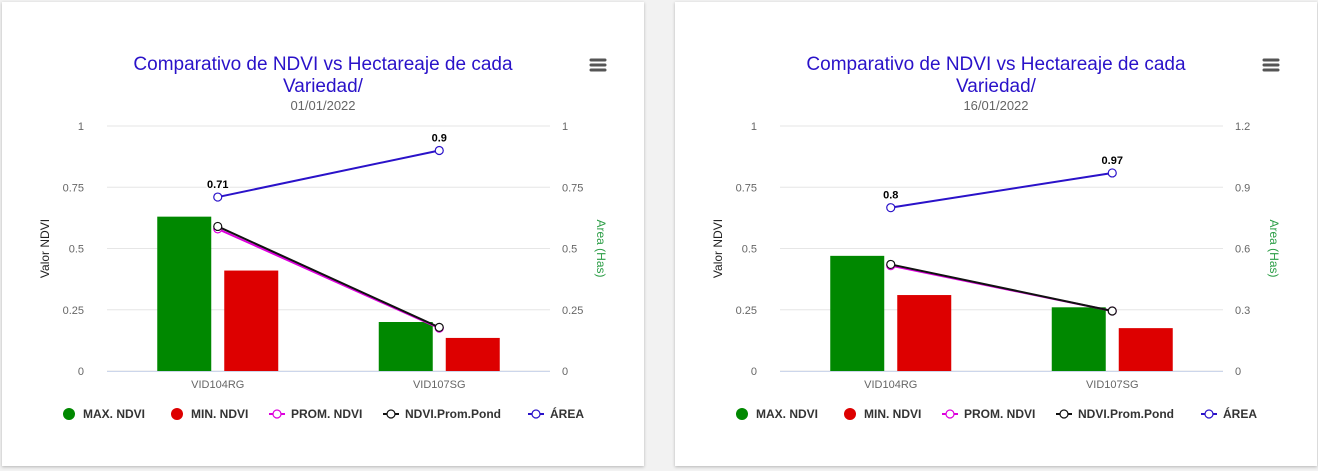  What do you see at coordinates (565, 127) in the screenshot?
I see `y2-tick-label: 1` at bounding box center [565, 127].